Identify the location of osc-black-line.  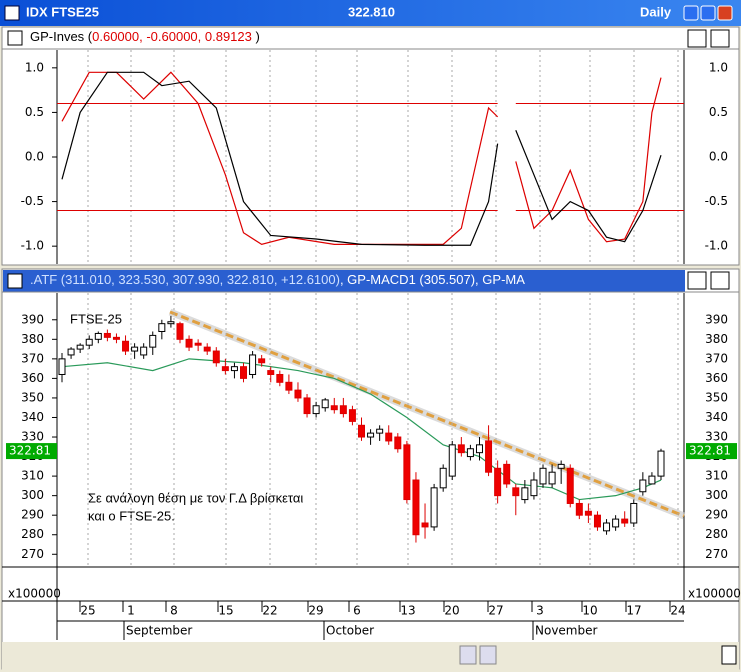
(588, 186).